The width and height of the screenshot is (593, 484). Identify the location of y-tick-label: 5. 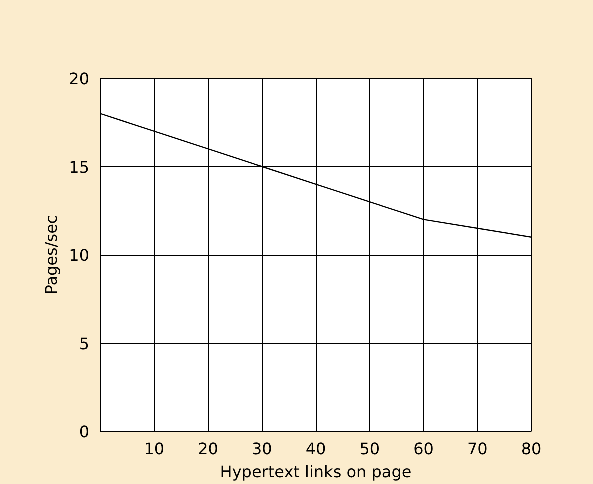
(84, 344).